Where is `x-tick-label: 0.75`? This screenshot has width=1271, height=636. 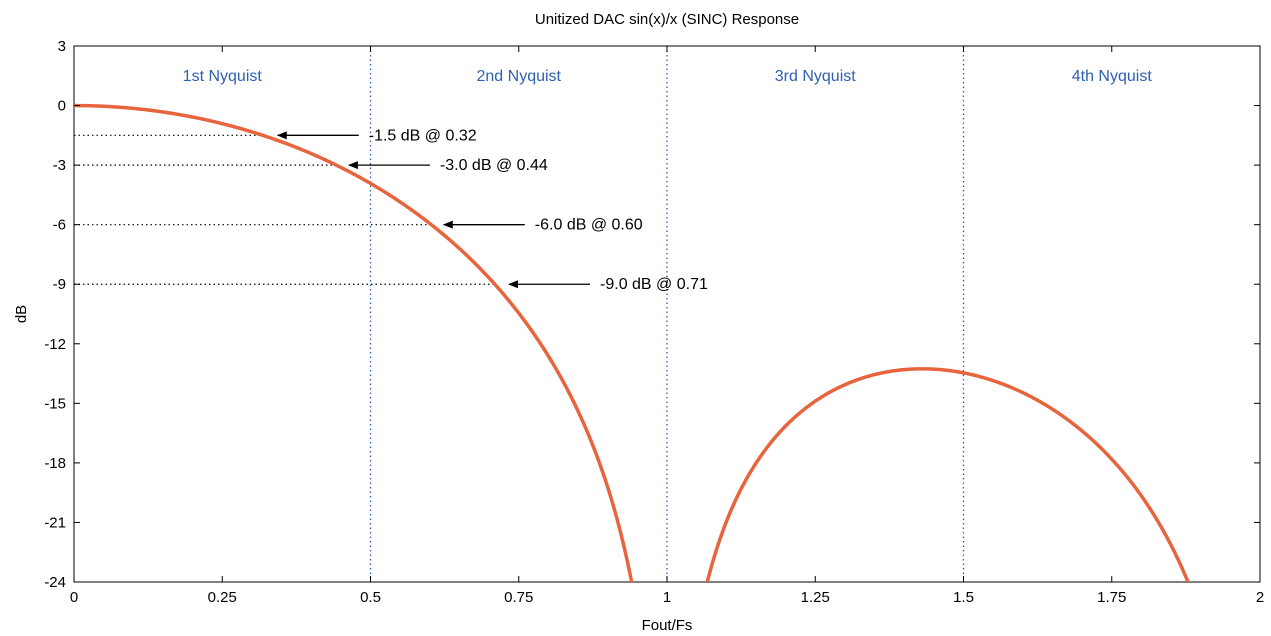
x-tick-label: 0.75 is located at coordinates (518, 597).